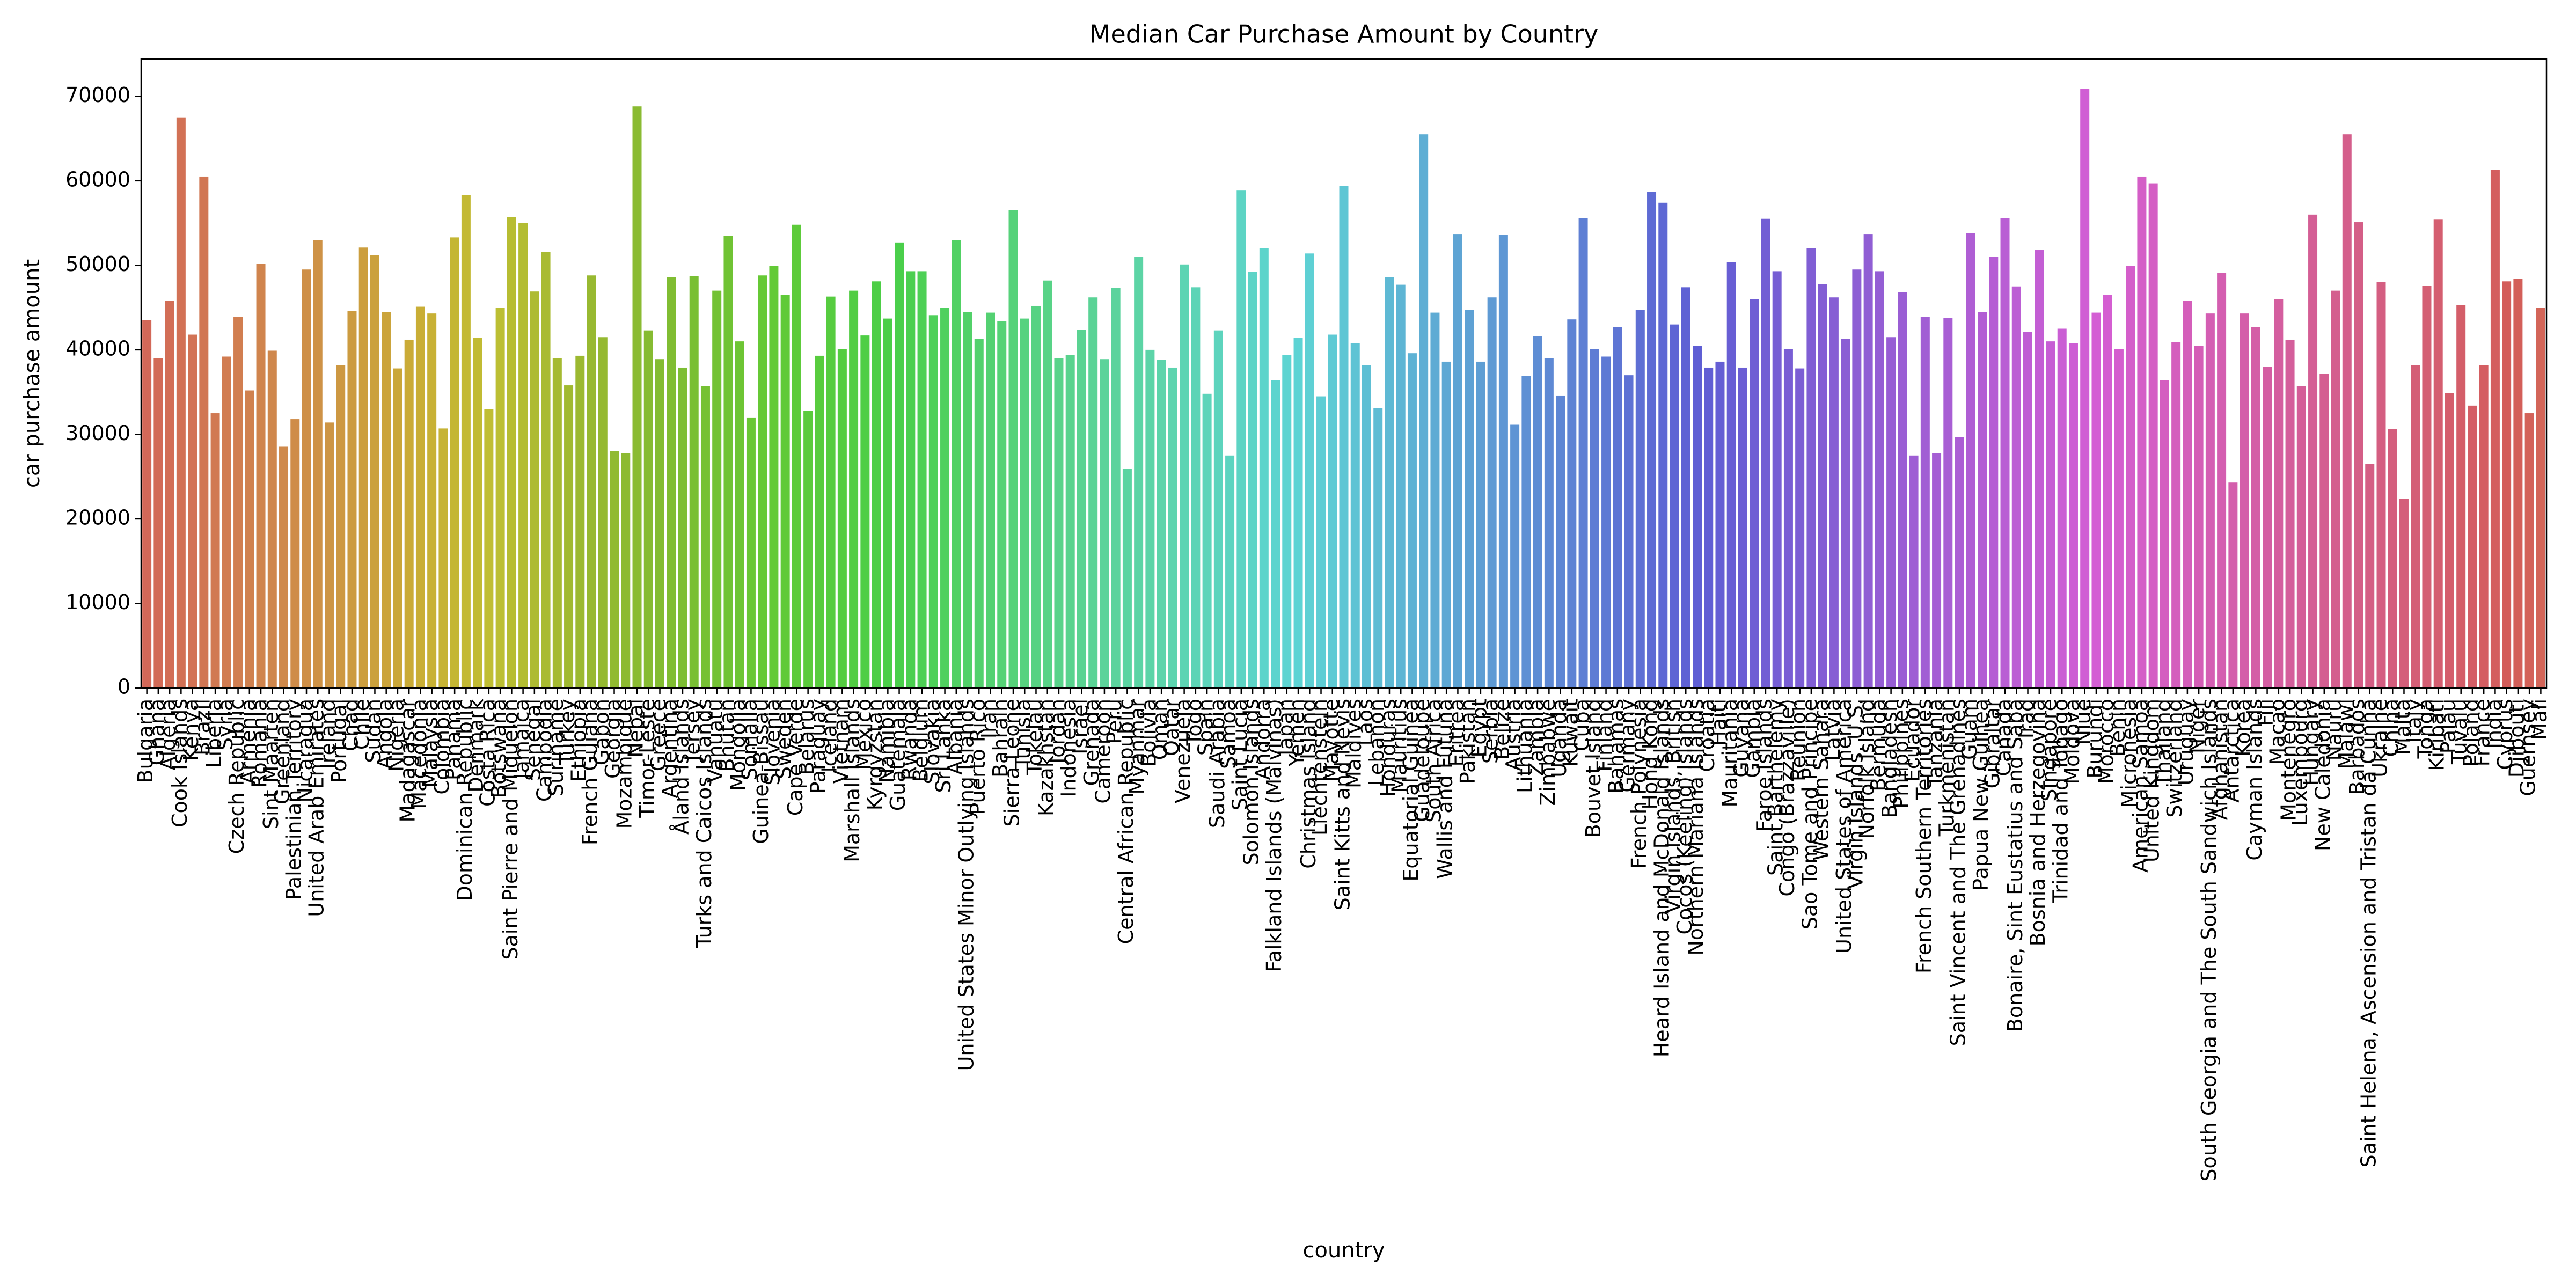  Describe the element at coordinates (1855, 794) in the screenshot. I see `x-tick-label: Virgin Islands, U.S.` at that location.